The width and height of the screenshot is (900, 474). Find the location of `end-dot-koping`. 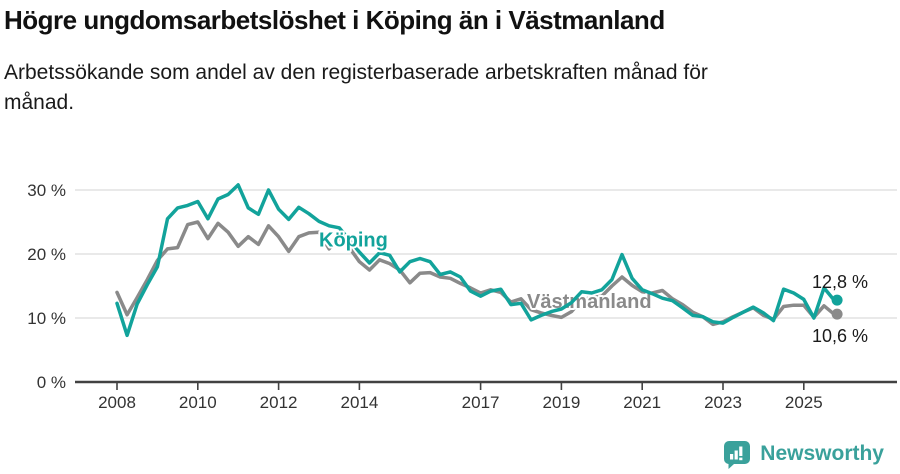

end-dot-koping is located at coordinates (837, 300).